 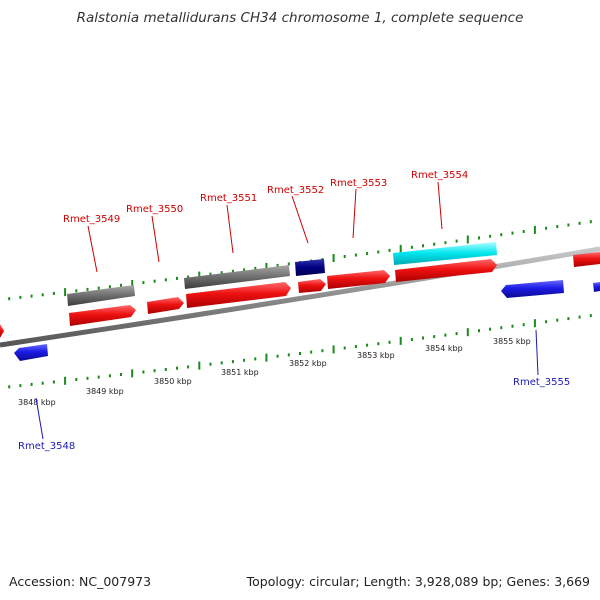 What do you see at coordinates (439, 175) in the screenshot?
I see `gene-label-rmet-3554: Rmet_3554` at bounding box center [439, 175].